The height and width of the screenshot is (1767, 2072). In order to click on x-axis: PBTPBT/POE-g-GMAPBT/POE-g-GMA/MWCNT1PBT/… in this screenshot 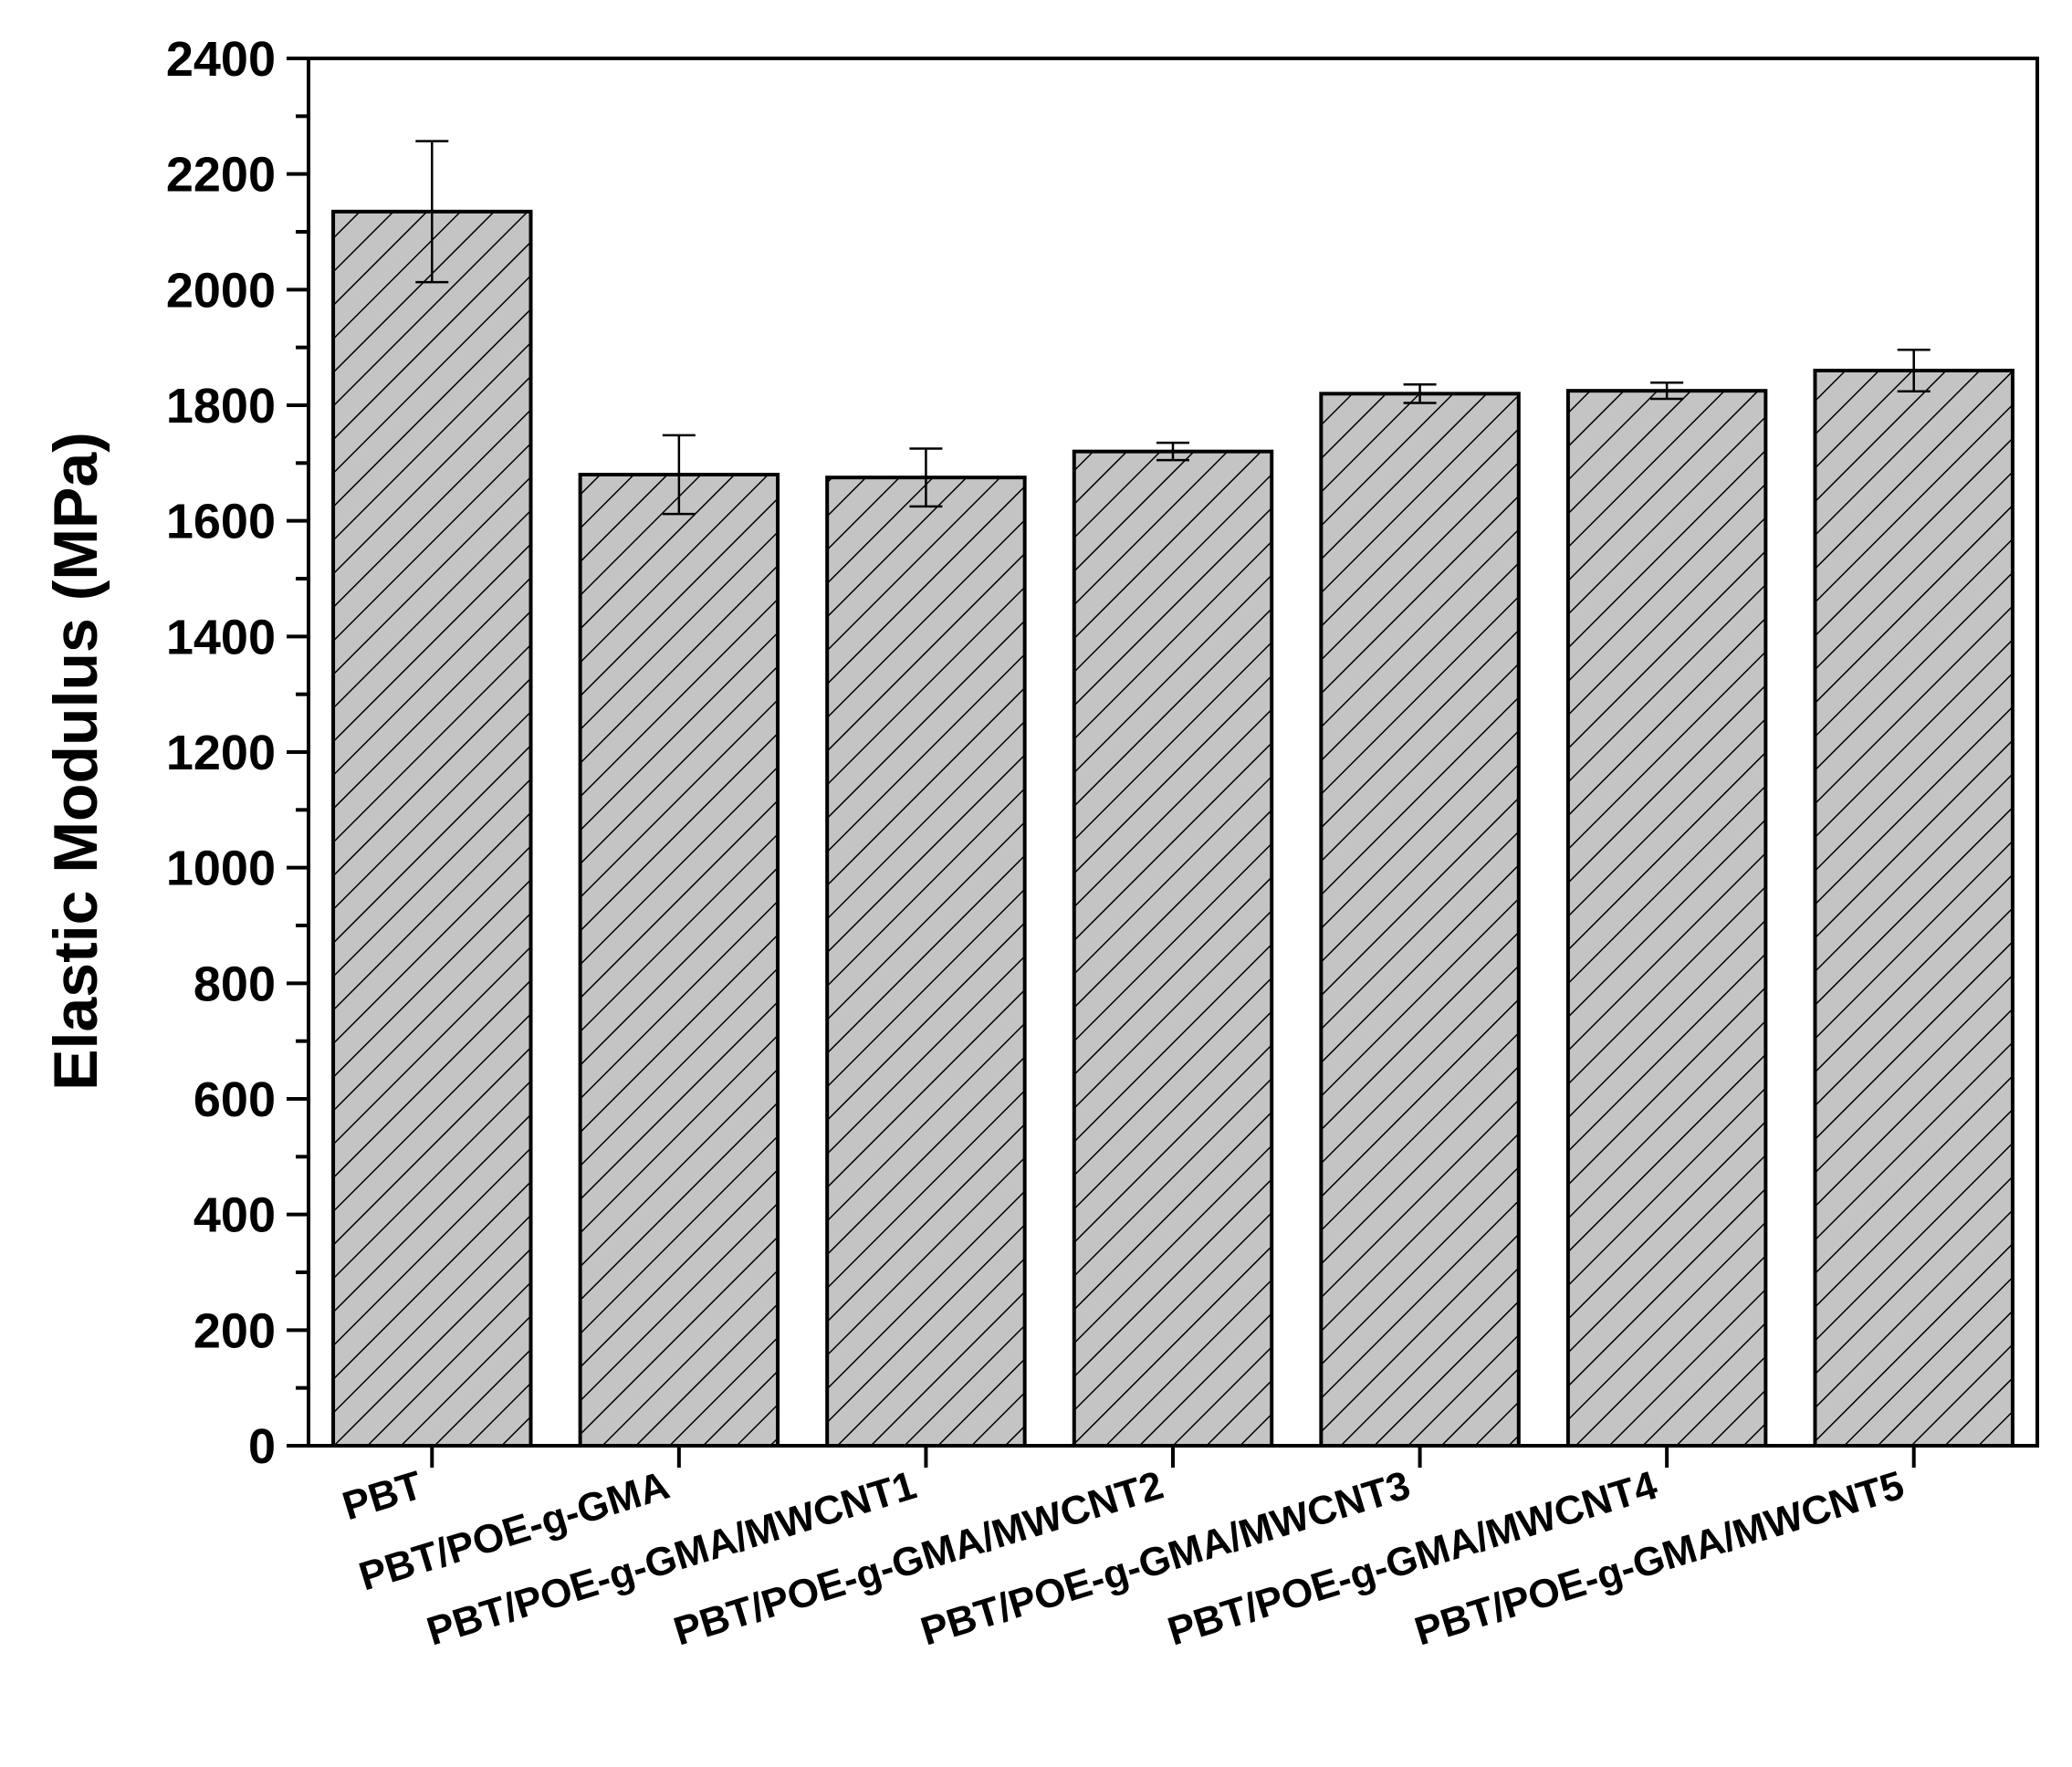, I will do `click(1127, 1550)`.